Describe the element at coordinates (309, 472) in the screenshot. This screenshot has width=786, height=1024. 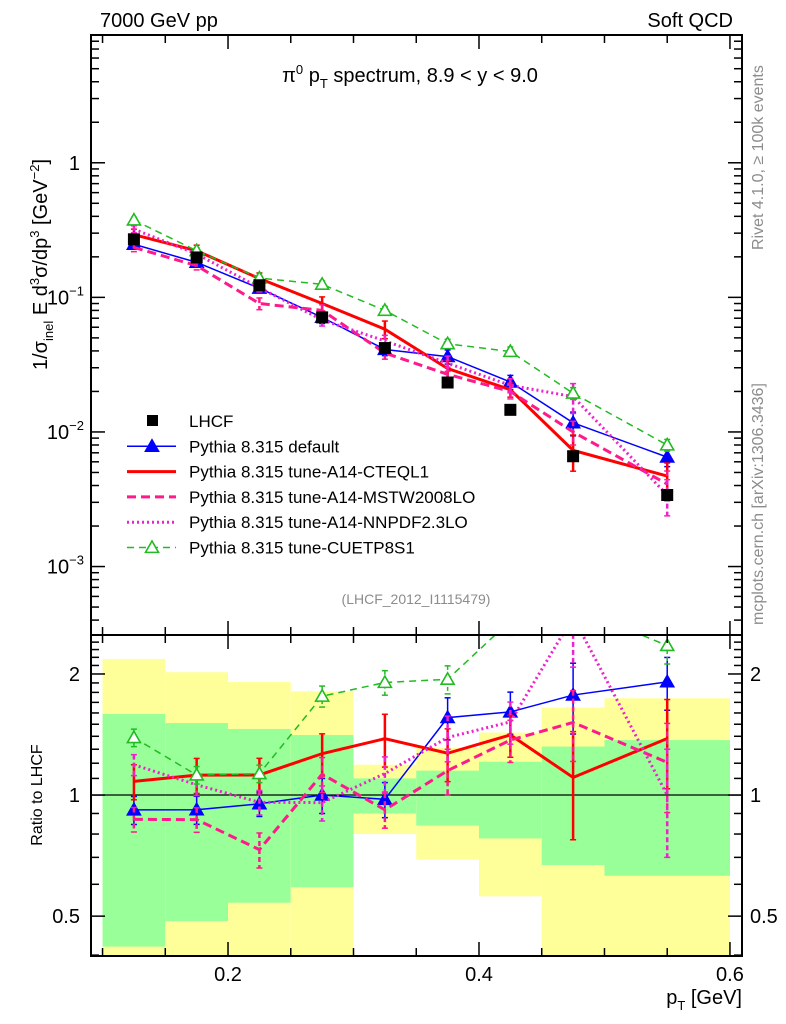
I see `legend-label: Pythia 8.315 tune-A14-CTEQL1` at that location.